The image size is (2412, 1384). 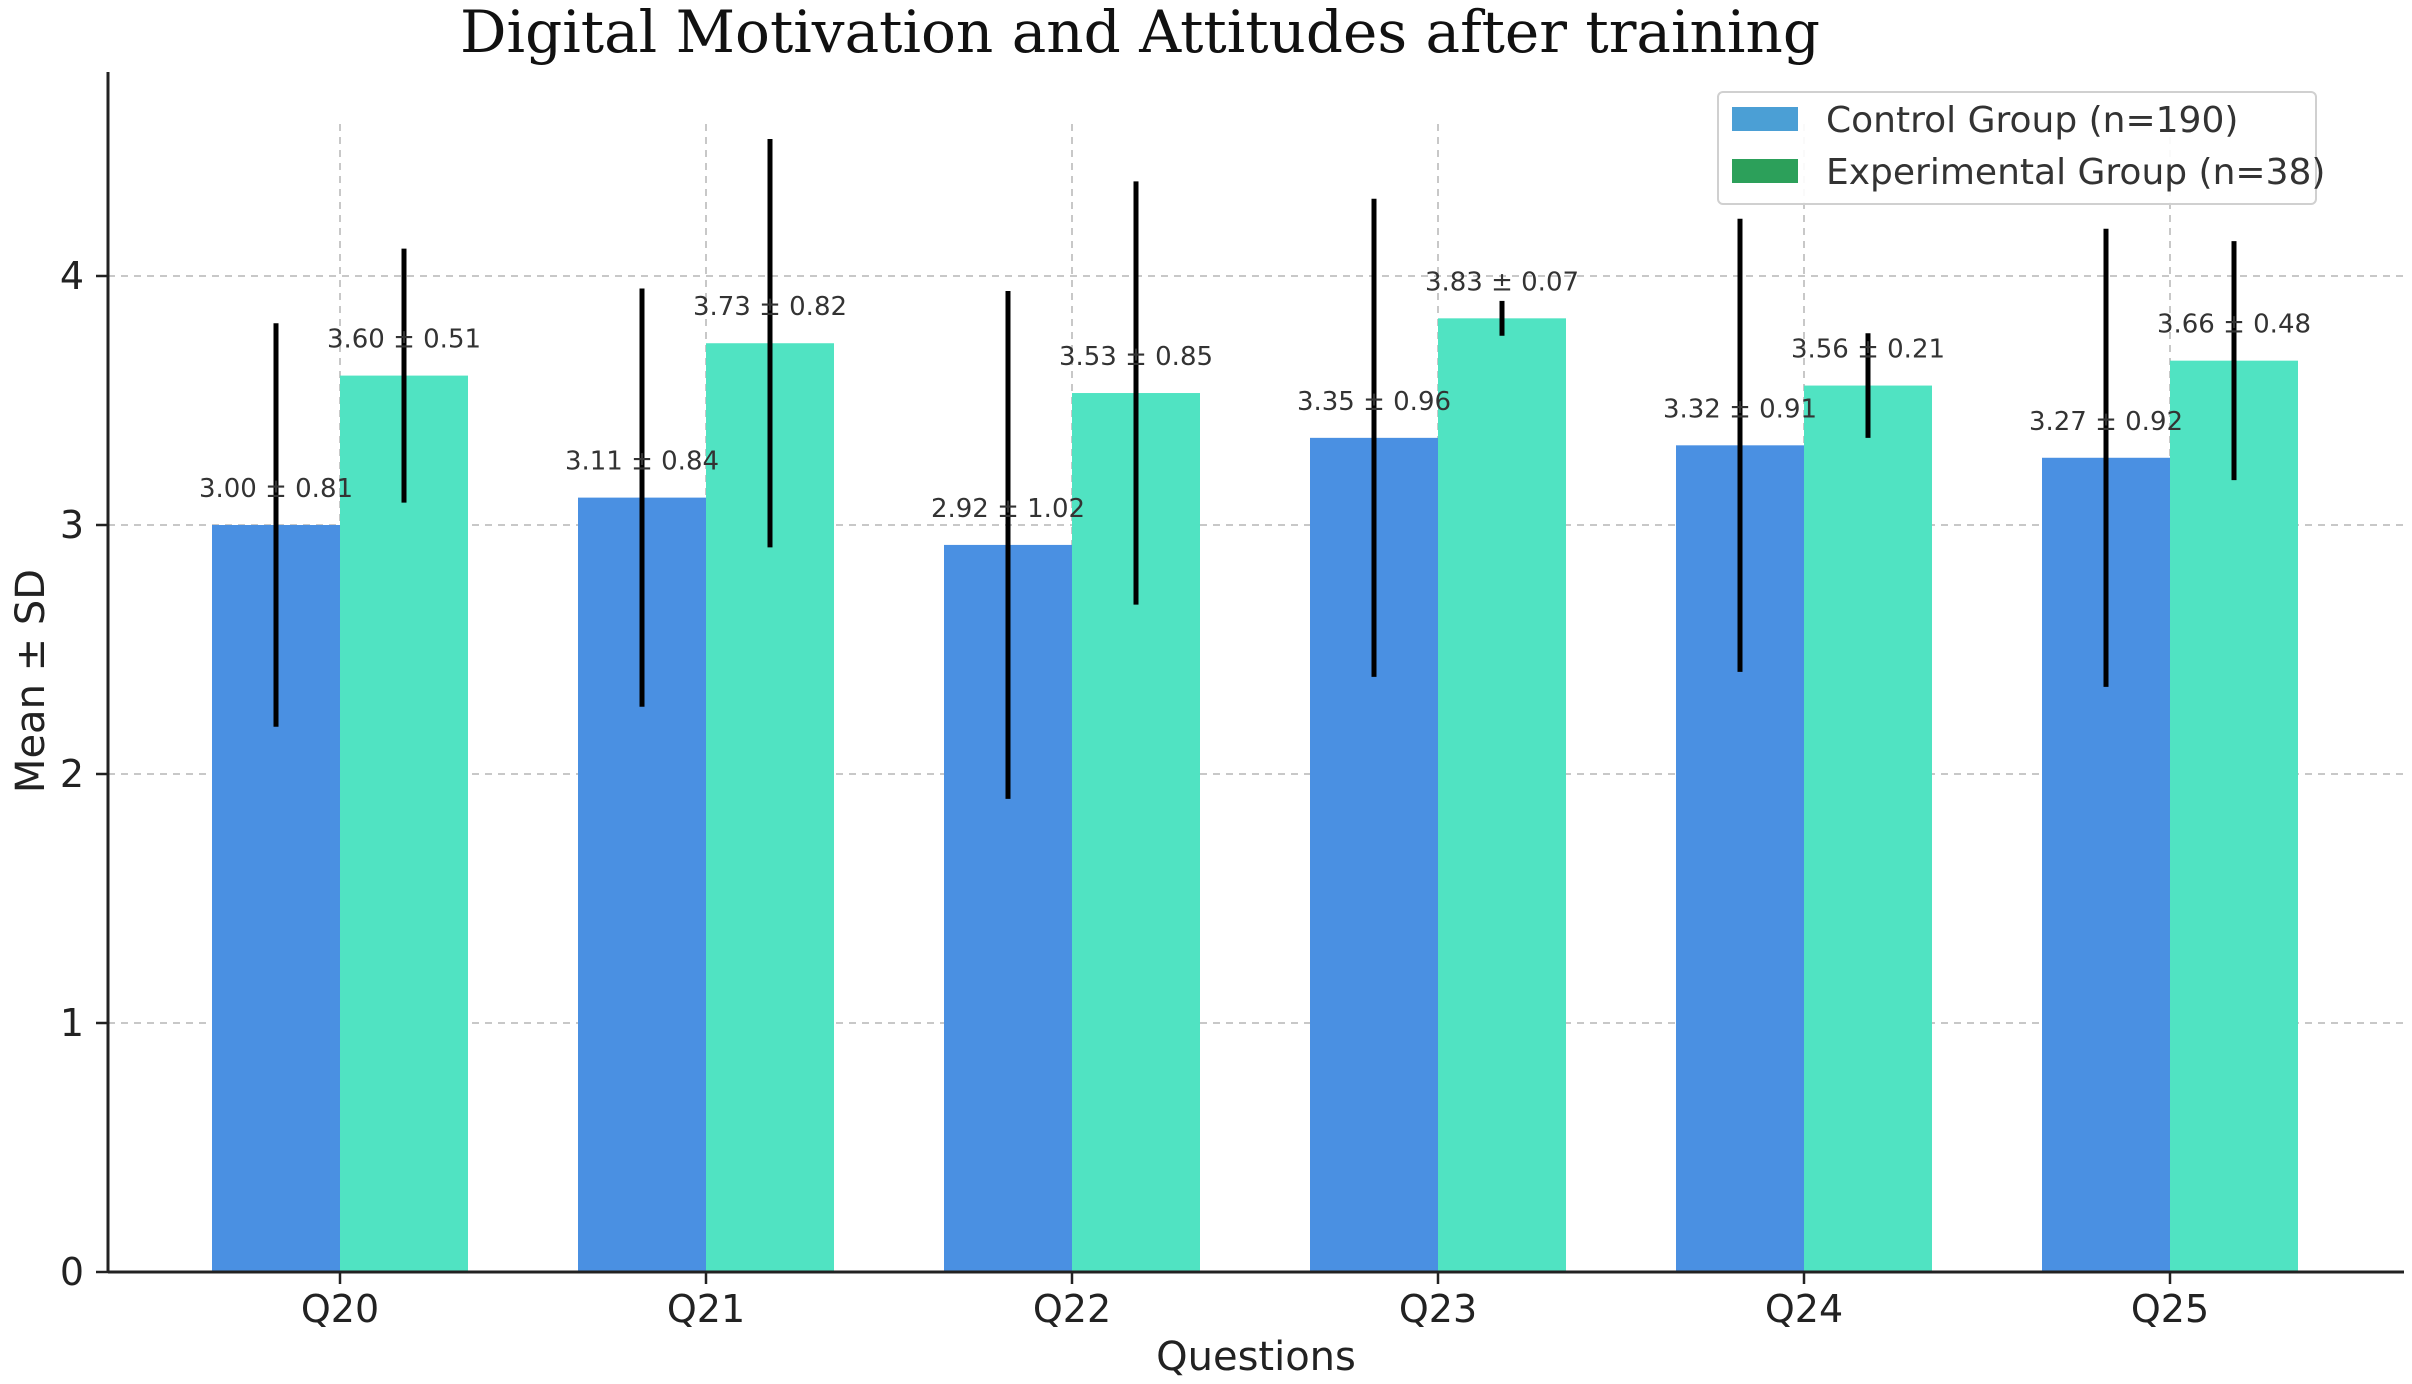 What do you see at coordinates (1374, 402) in the screenshot?
I see `value-label-control-Q23: 3.35 ± 0.96` at bounding box center [1374, 402].